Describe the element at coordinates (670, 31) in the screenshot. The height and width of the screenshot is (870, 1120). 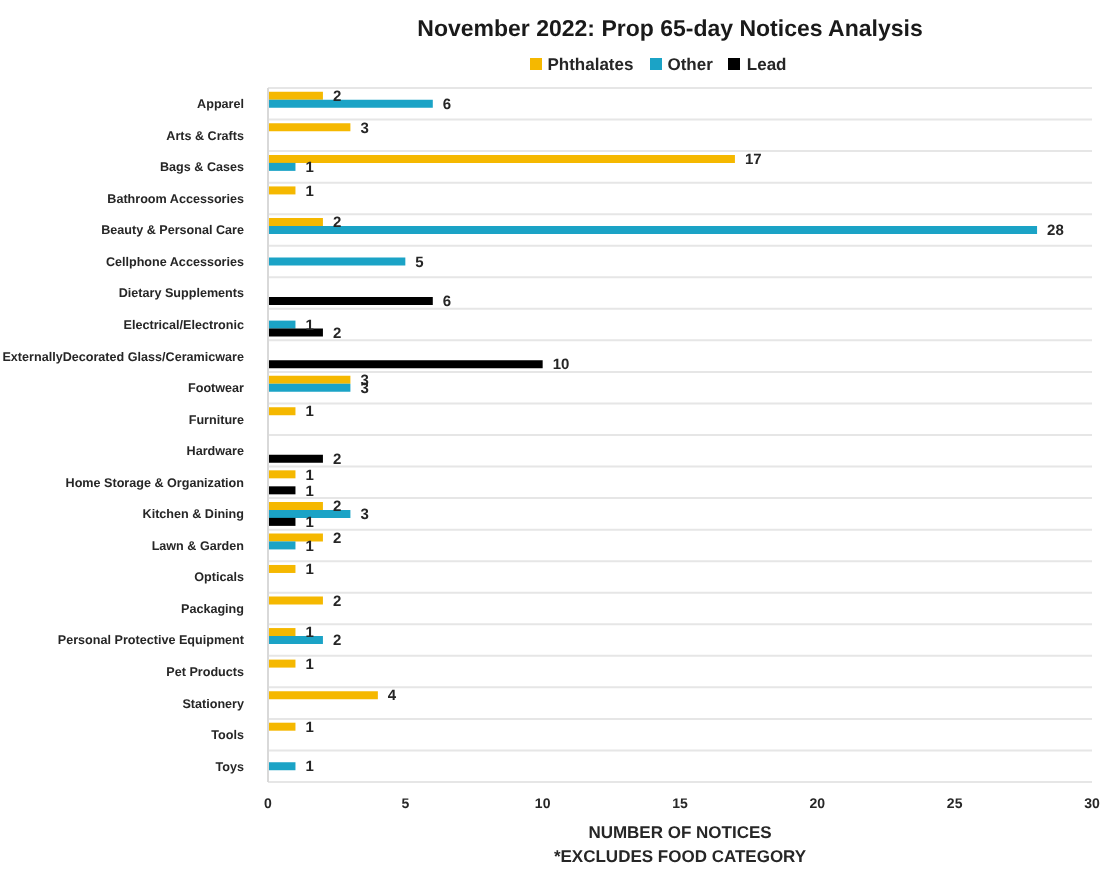
I see `chart-title: November 2022: Prop 65-day Notices Analysis` at that location.